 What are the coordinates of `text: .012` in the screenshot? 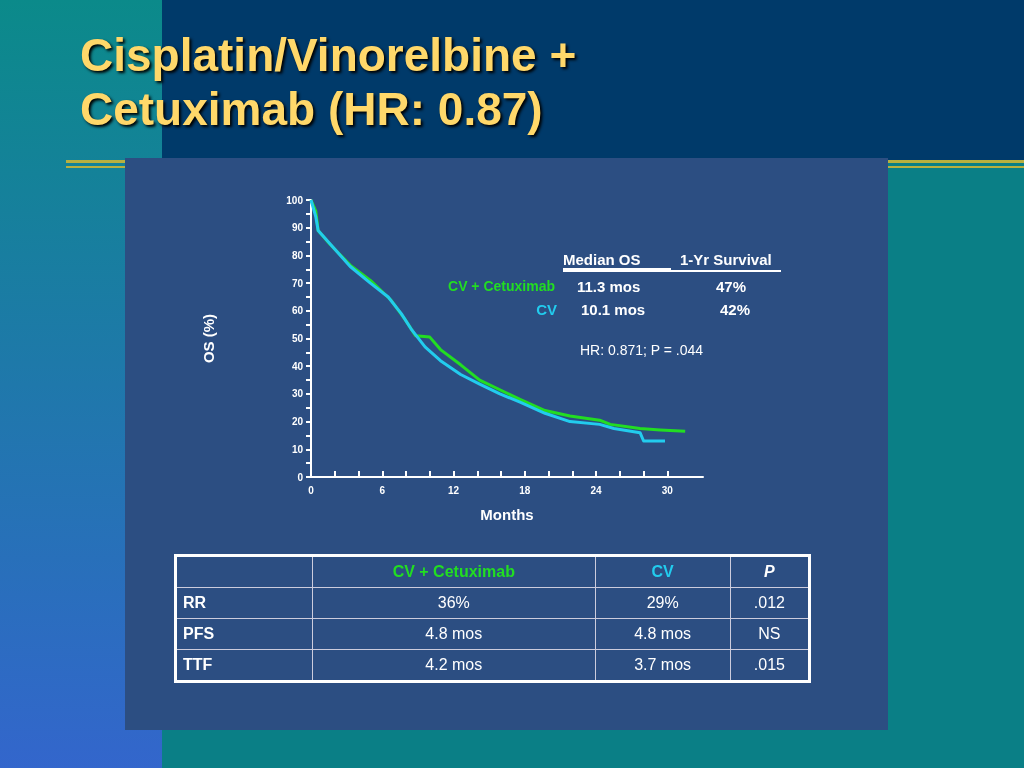 It's located at (770, 603).